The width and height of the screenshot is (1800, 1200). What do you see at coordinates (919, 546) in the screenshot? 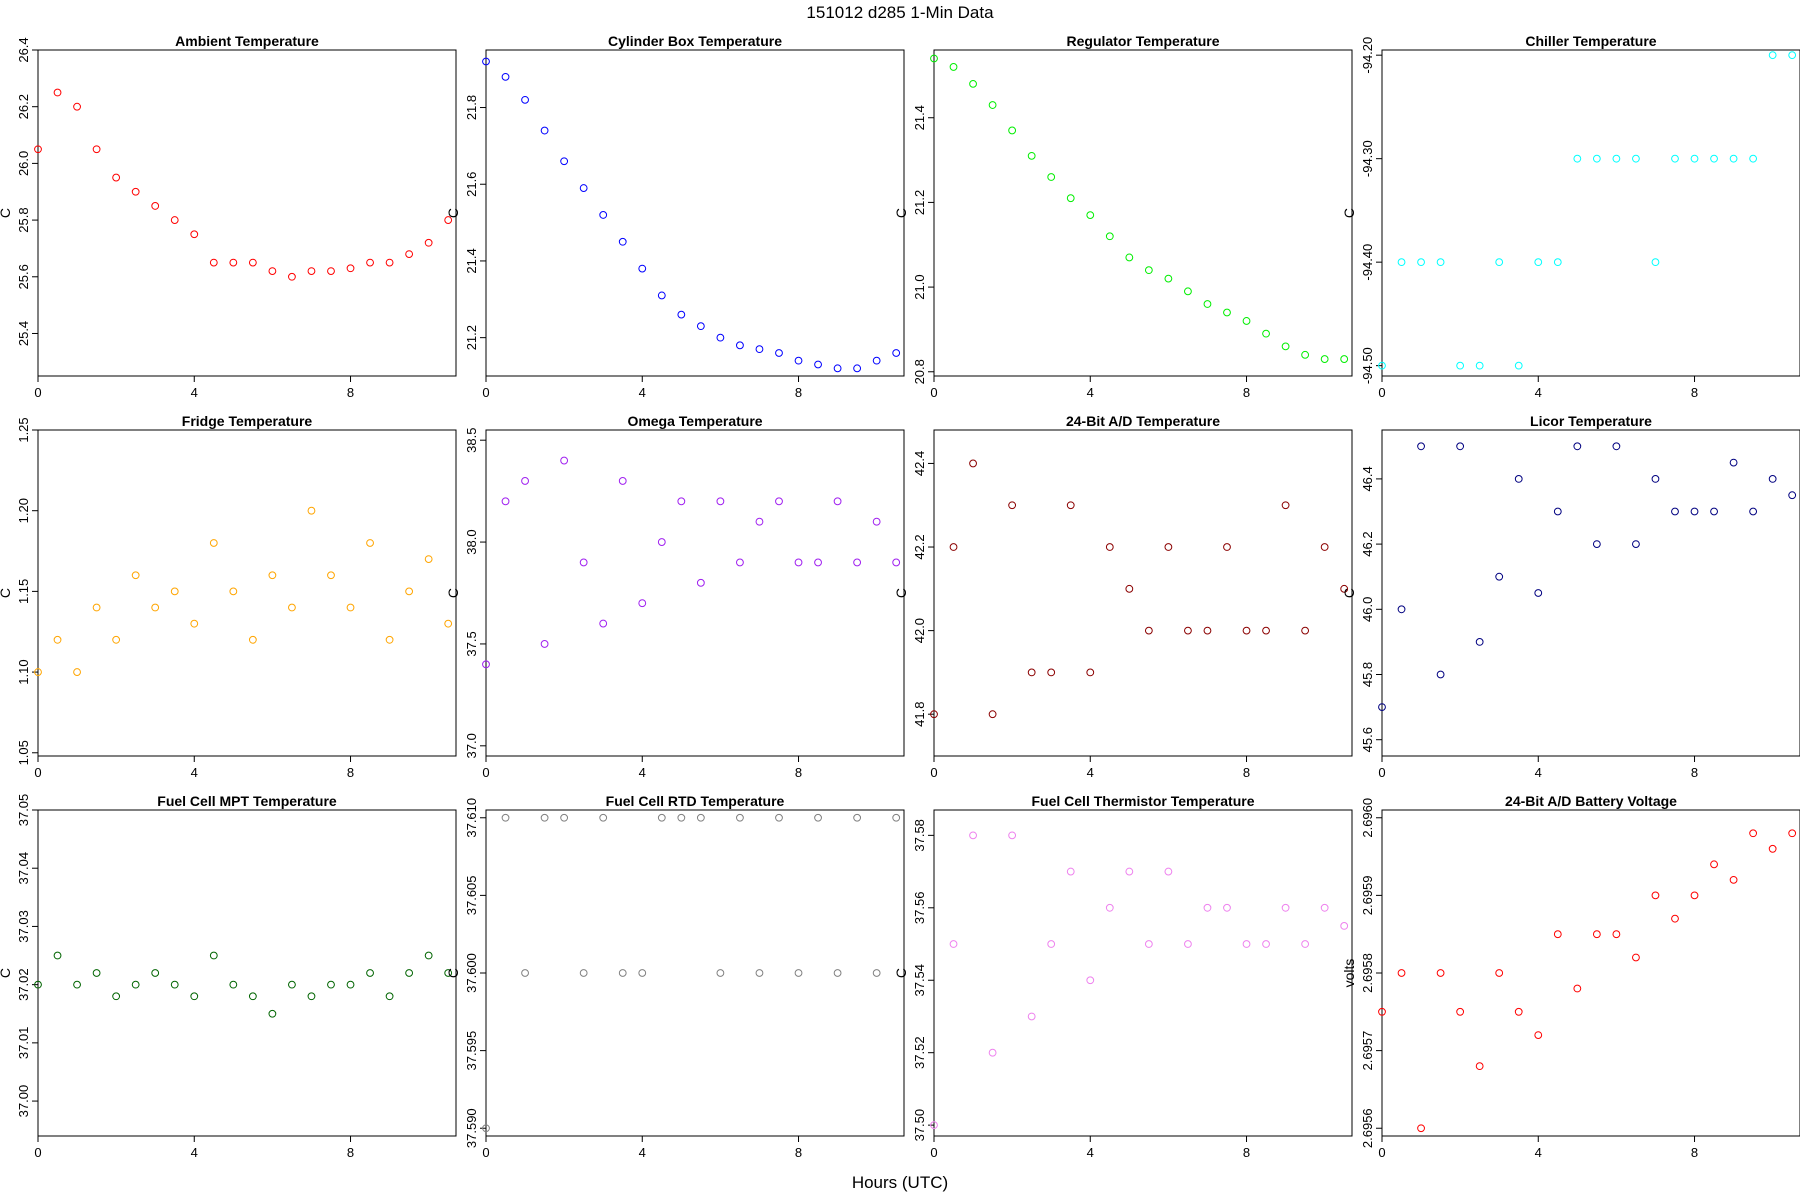
I see `y-tick-label: 42.2` at bounding box center [919, 546].